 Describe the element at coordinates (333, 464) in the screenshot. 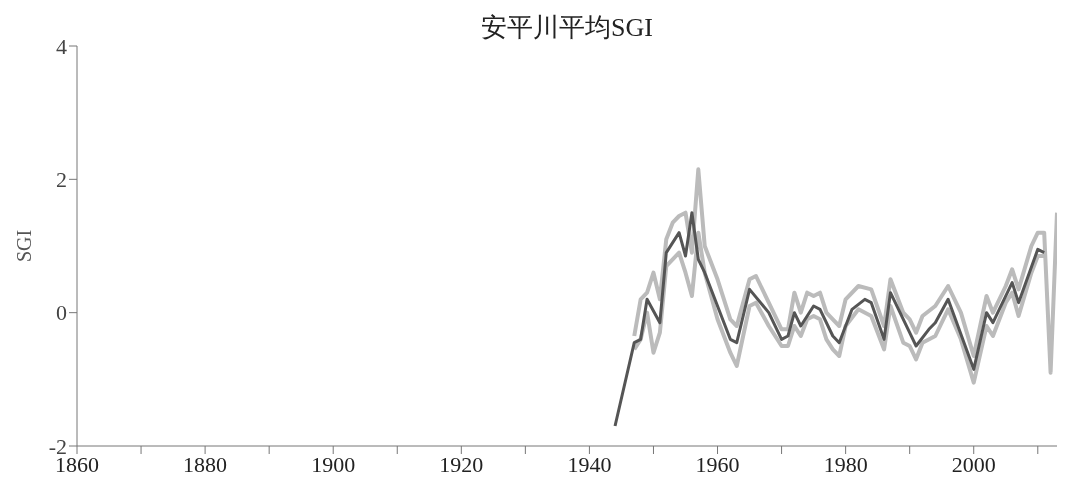

I see `x-tick-label: 1900` at that location.